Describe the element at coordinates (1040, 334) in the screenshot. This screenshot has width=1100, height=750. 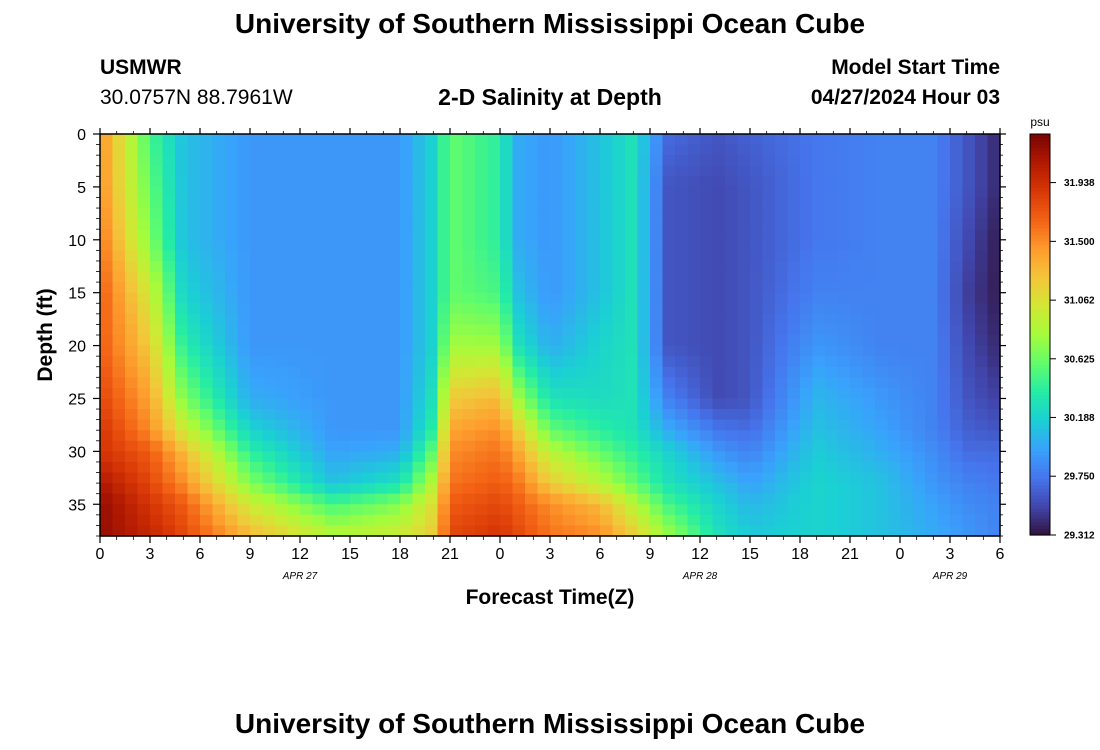
I see `colorbar-frame` at that location.